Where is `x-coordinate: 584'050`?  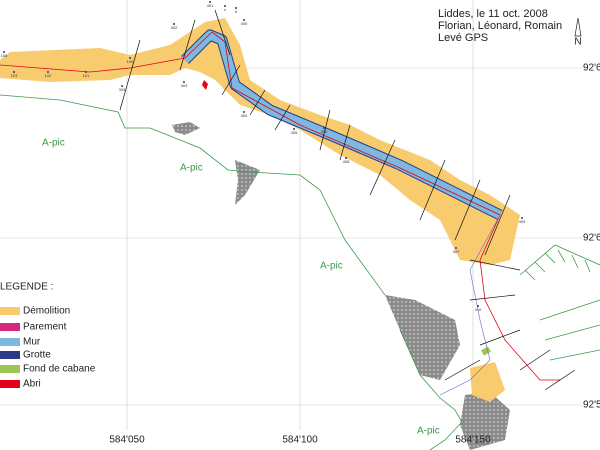
x-coordinate: 584'050 is located at coordinates (127, 440).